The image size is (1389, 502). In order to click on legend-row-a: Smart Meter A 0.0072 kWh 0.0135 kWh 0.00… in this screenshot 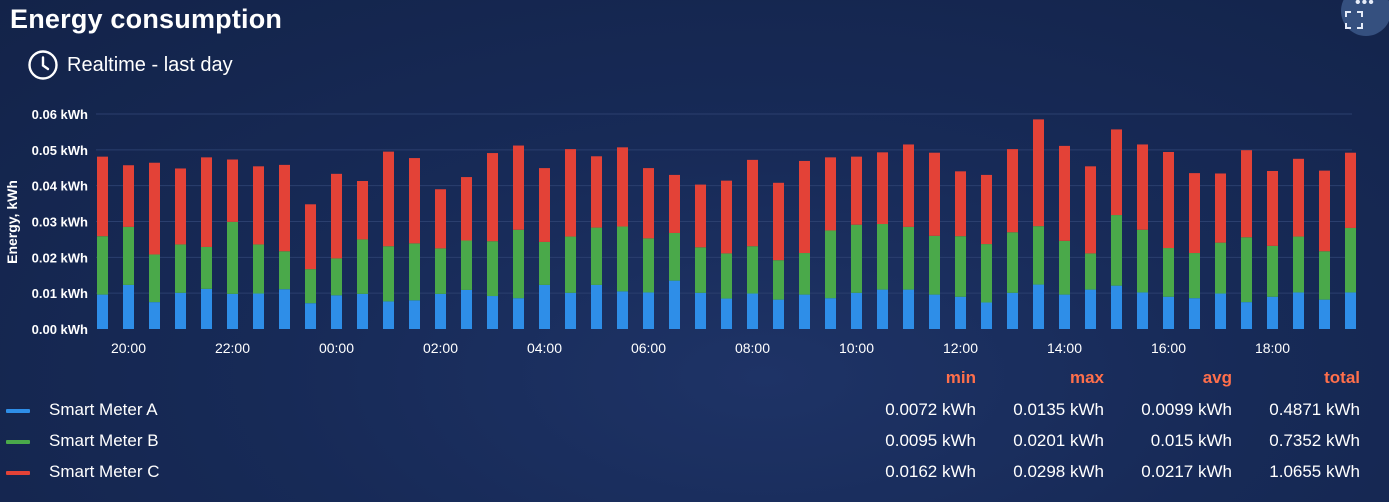, I will do `click(694, 412)`.